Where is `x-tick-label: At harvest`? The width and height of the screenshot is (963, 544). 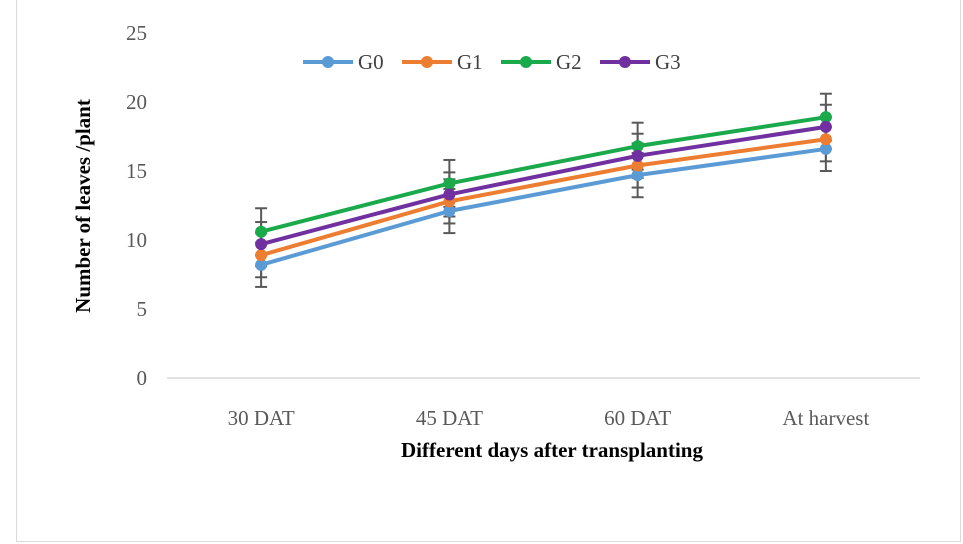
x-tick-label: At harvest is located at coordinates (825, 418).